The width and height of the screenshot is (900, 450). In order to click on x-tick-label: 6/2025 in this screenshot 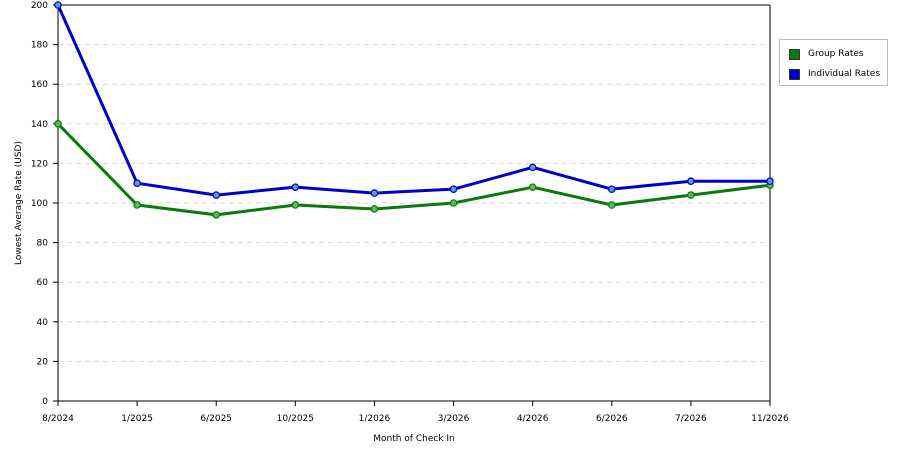, I will do `click(216, 419)`.